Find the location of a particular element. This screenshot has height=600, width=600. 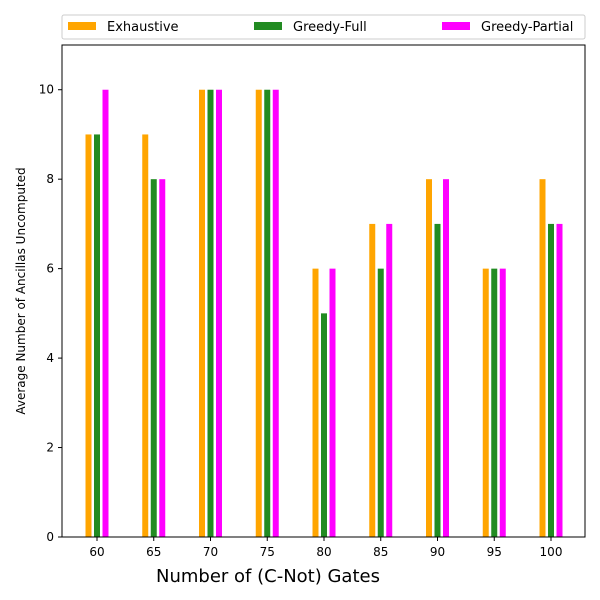

legend-label-greedy-partial: Greedy-Partial is located at coordinates (527, 27).